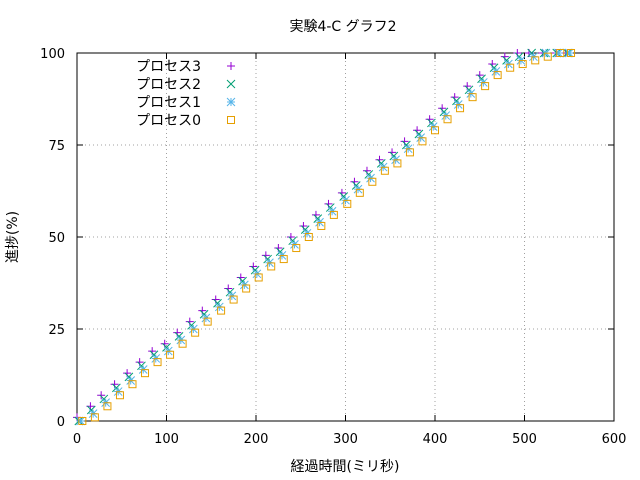 This screenshot has width=640, height=480. I want to click on y-tick-label: 50, so click(56, 238).